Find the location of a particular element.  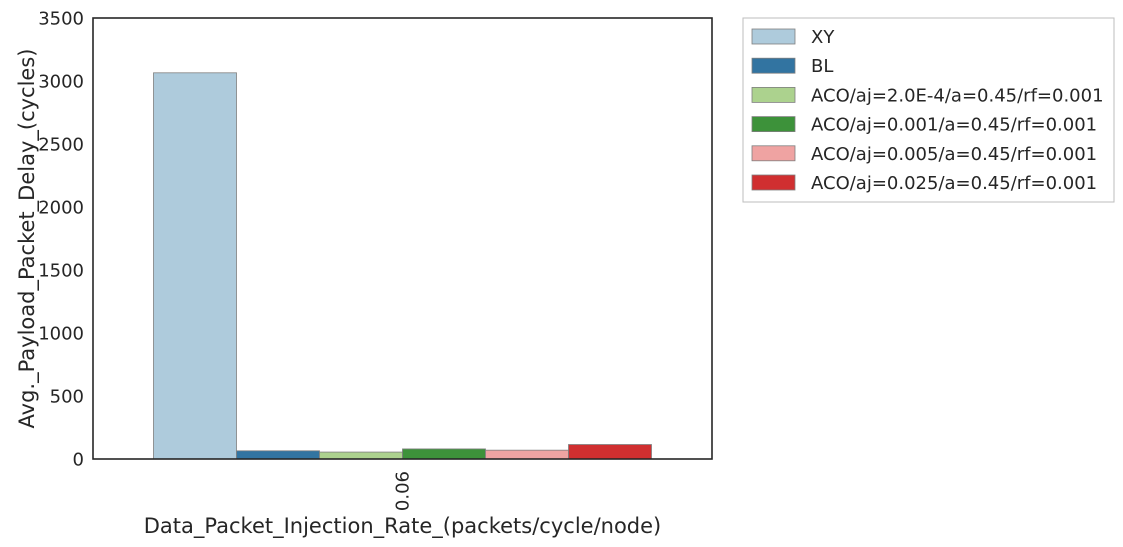

legend-label: ACO/aj=0.025/a=0.45/rf=0.001 is located at coordinates (954, 183).